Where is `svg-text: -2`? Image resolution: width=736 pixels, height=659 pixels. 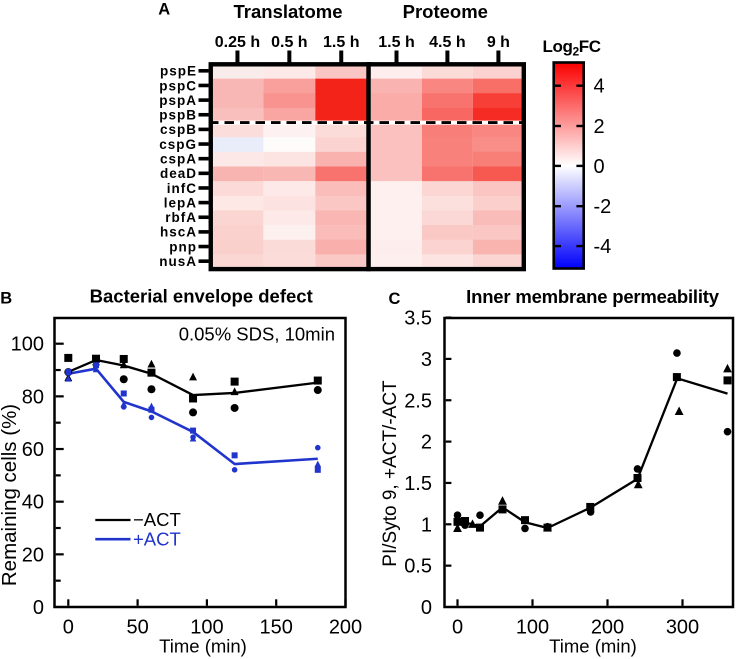
svg-text: -2 is located at coordinates (603, 207).